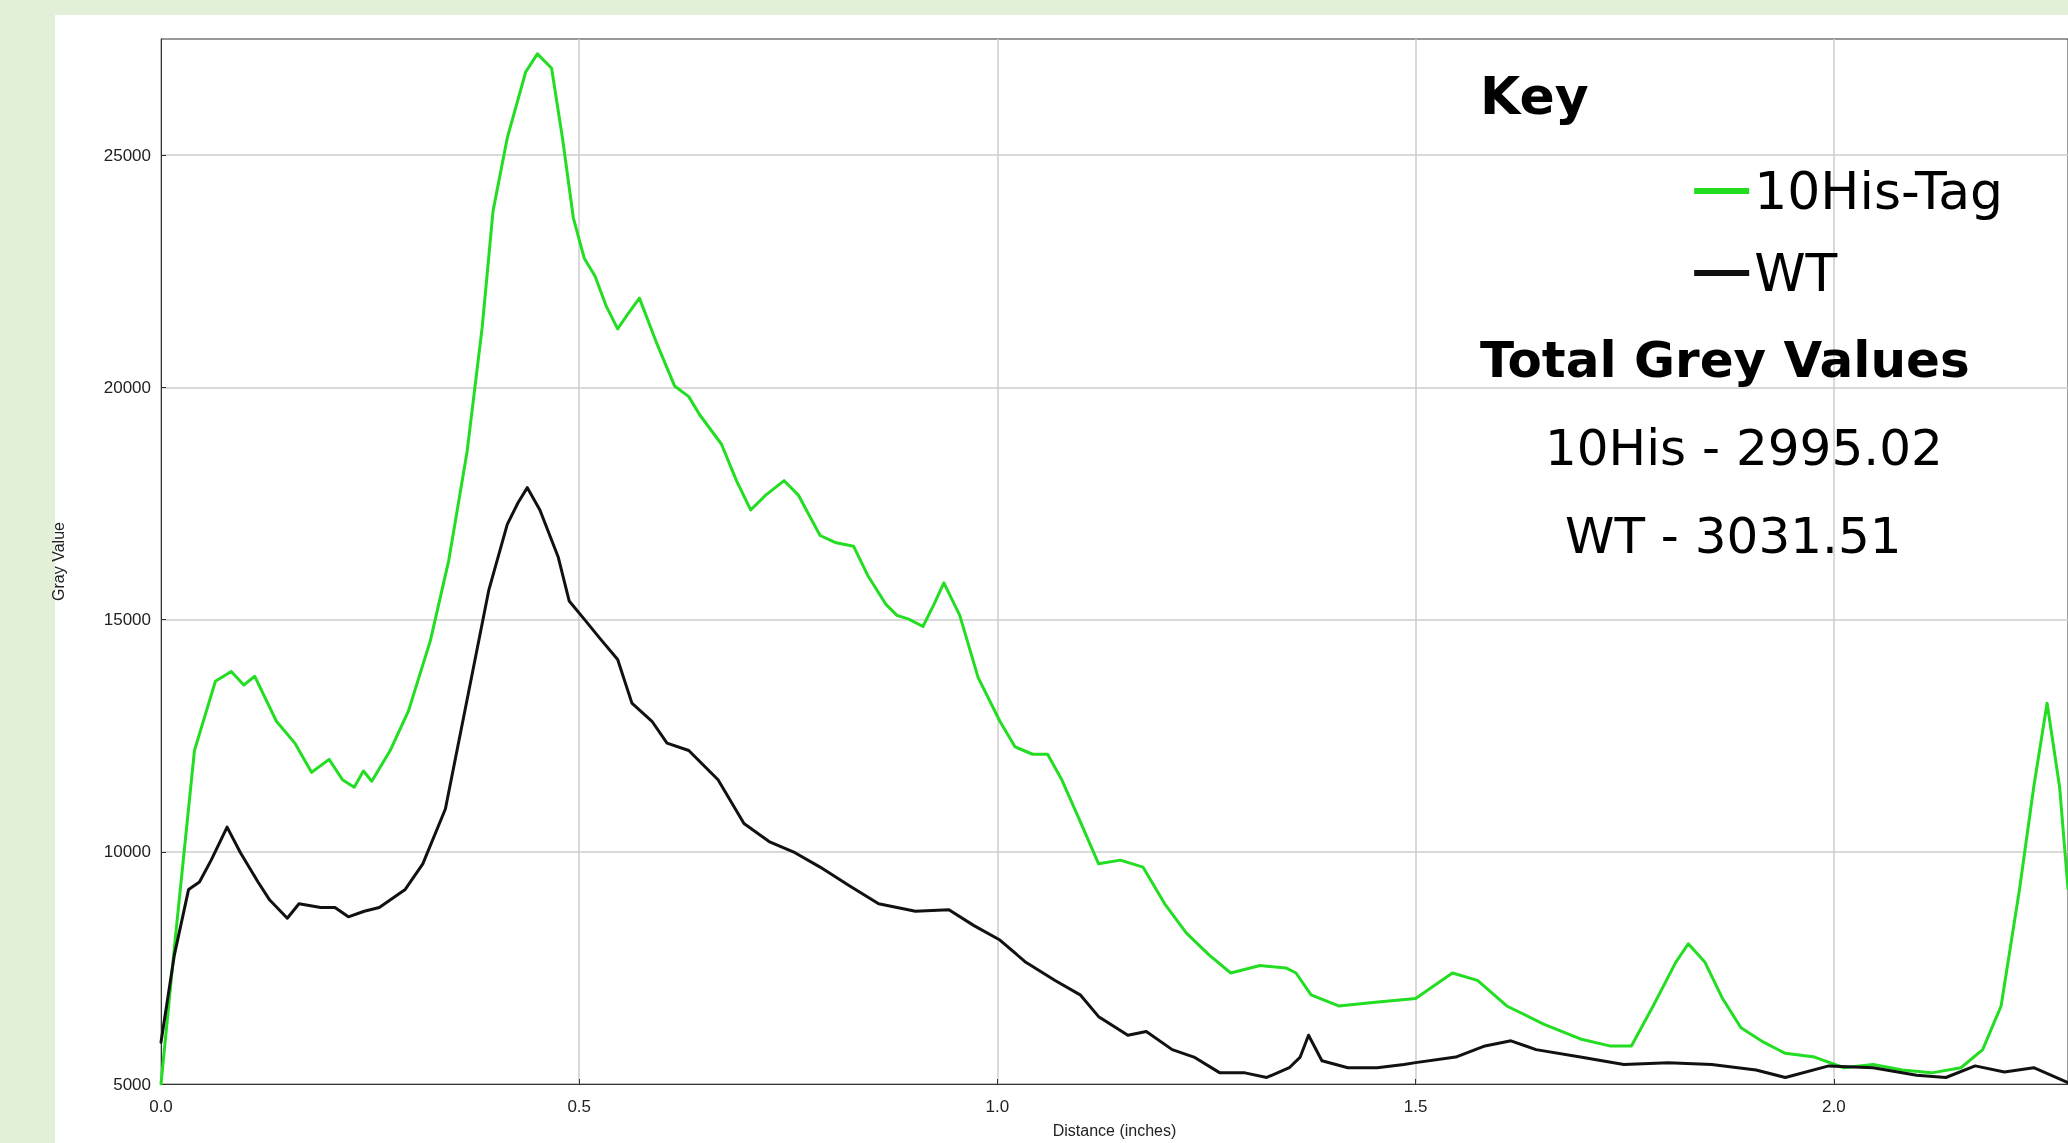 This screenshot has height=1143, width=2068. What do you see at coordinates (1733, 536) in the screenshot?
I see `annotation: WT - 3031.51` at bounding box center [1733, 536].